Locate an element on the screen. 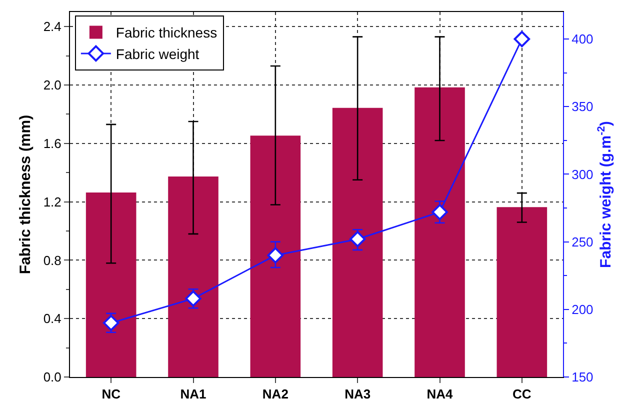  y2-tick-label: 200 is located at coordinates (583, 309).